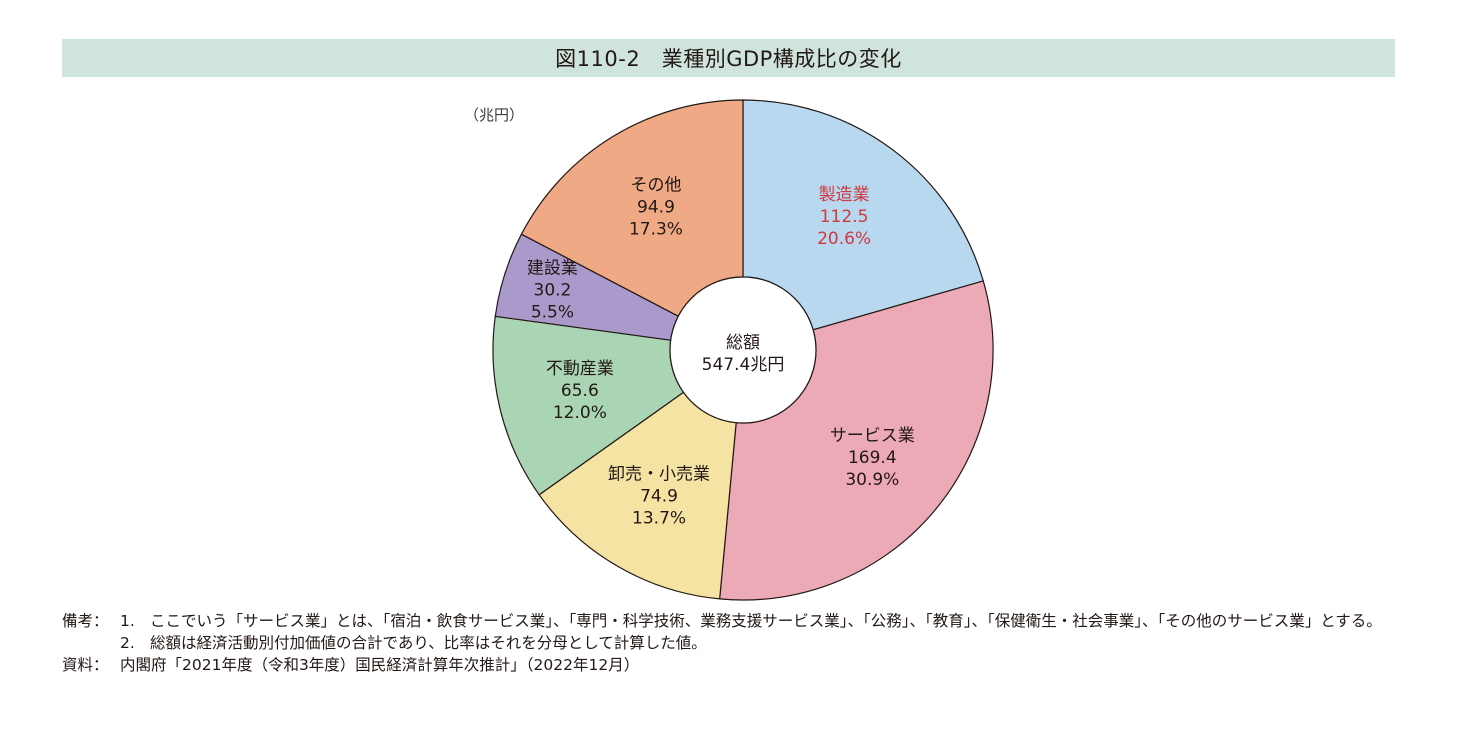 The width and height of the screenshot is (1460, 740). I want to click on note-number-2: 2., so click(127, 643).